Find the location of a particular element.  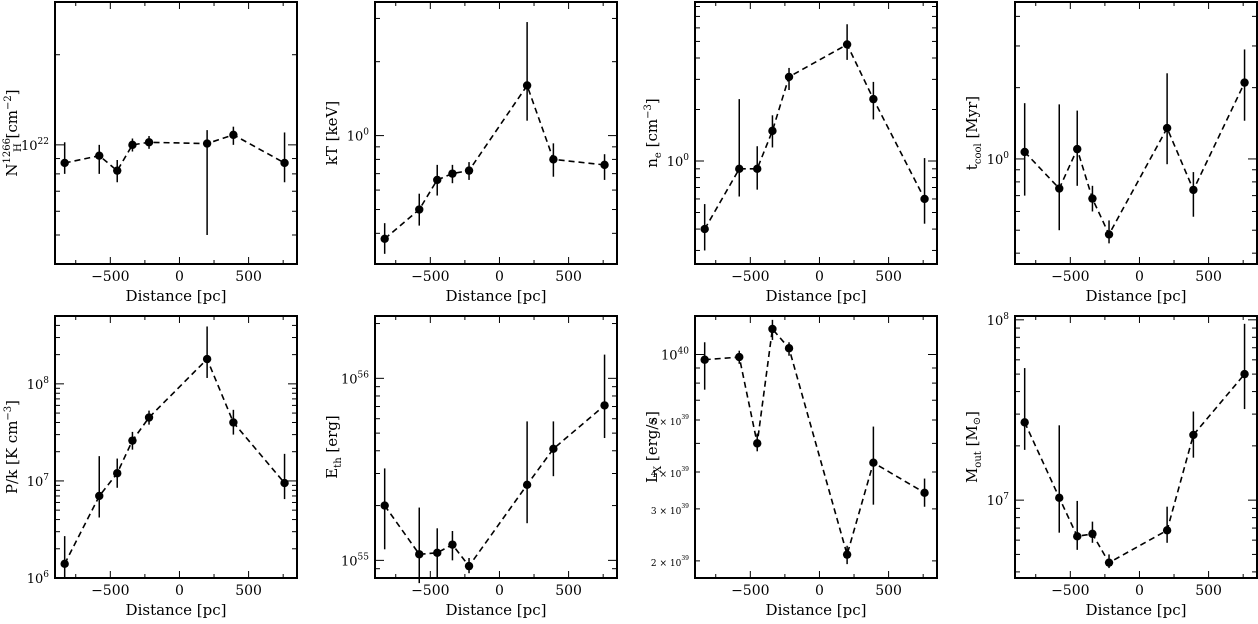

y-axis-label: N1266H [cm−2] is located at coordinates (13, 132).